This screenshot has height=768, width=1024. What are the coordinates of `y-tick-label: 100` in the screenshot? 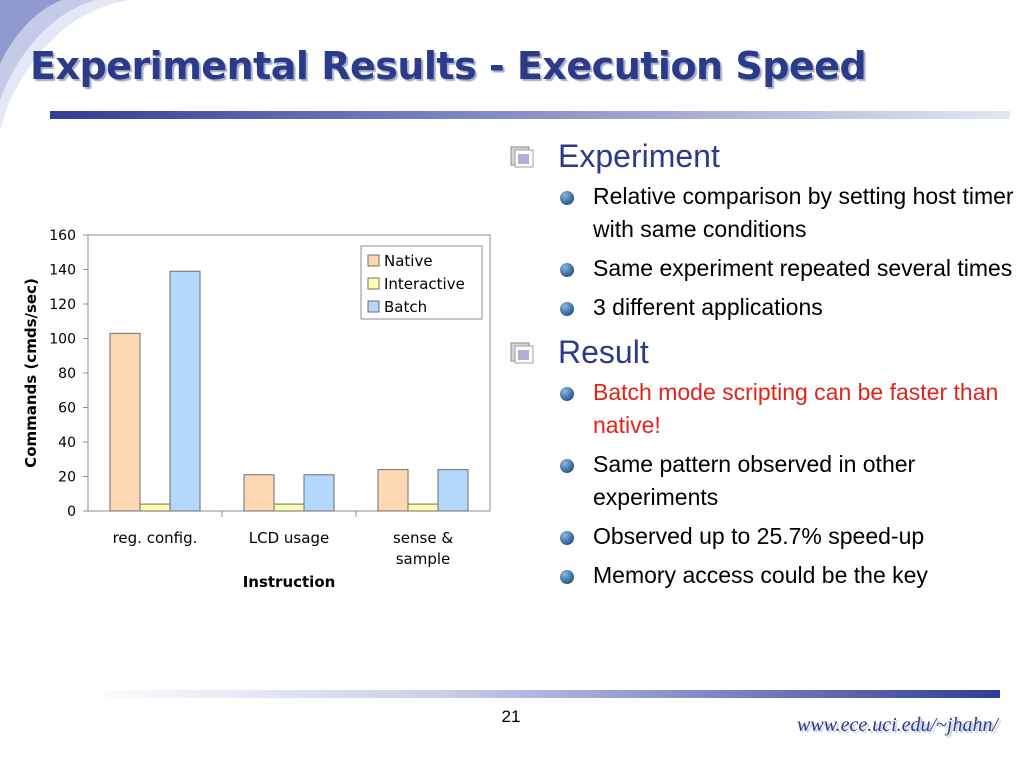 It's located at (62, 340).